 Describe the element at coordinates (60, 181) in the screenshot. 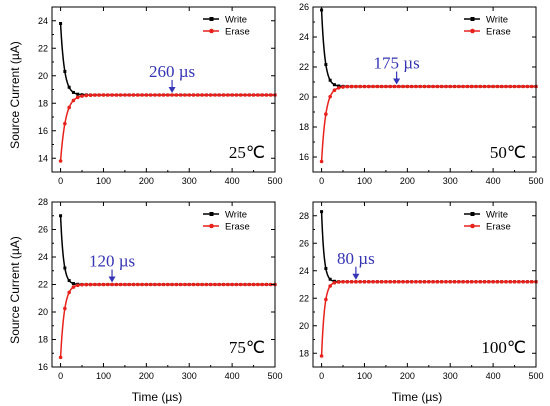

I see `x-tick-label: 0` at that location.